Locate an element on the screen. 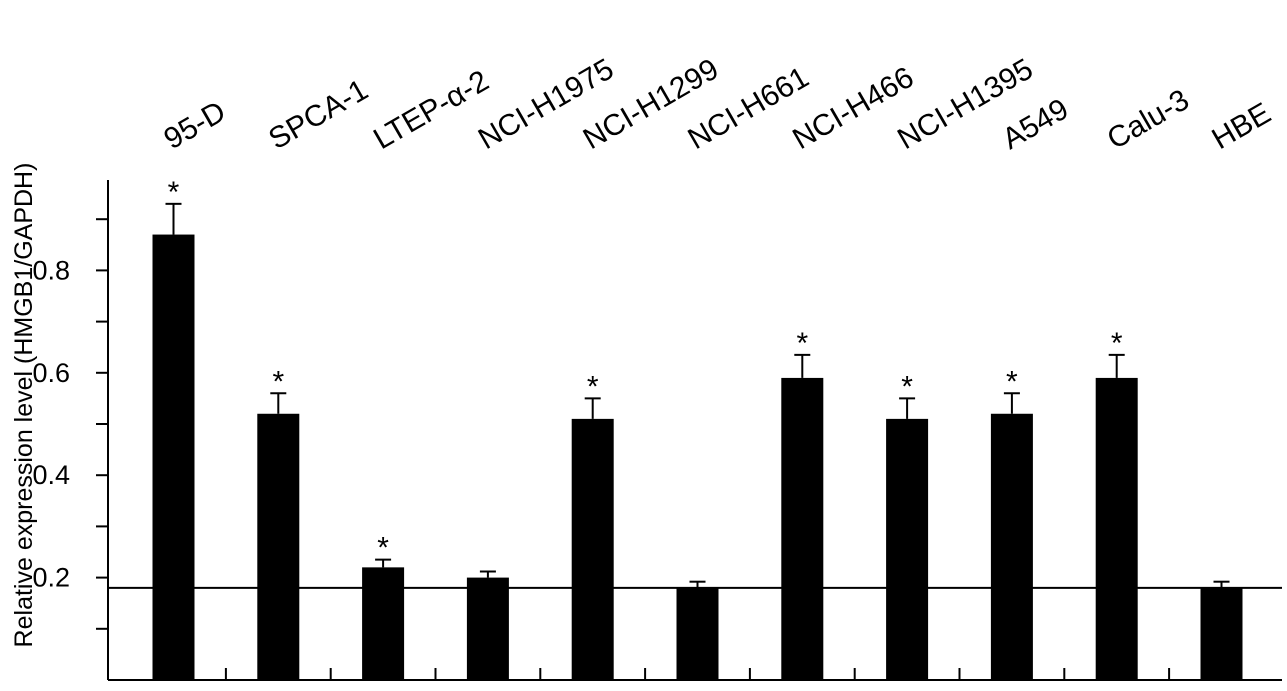 Image resolution: width=1287 pixels, height=691 pixels. category-label: SPCA-1 is located at coordinates (318, 114).